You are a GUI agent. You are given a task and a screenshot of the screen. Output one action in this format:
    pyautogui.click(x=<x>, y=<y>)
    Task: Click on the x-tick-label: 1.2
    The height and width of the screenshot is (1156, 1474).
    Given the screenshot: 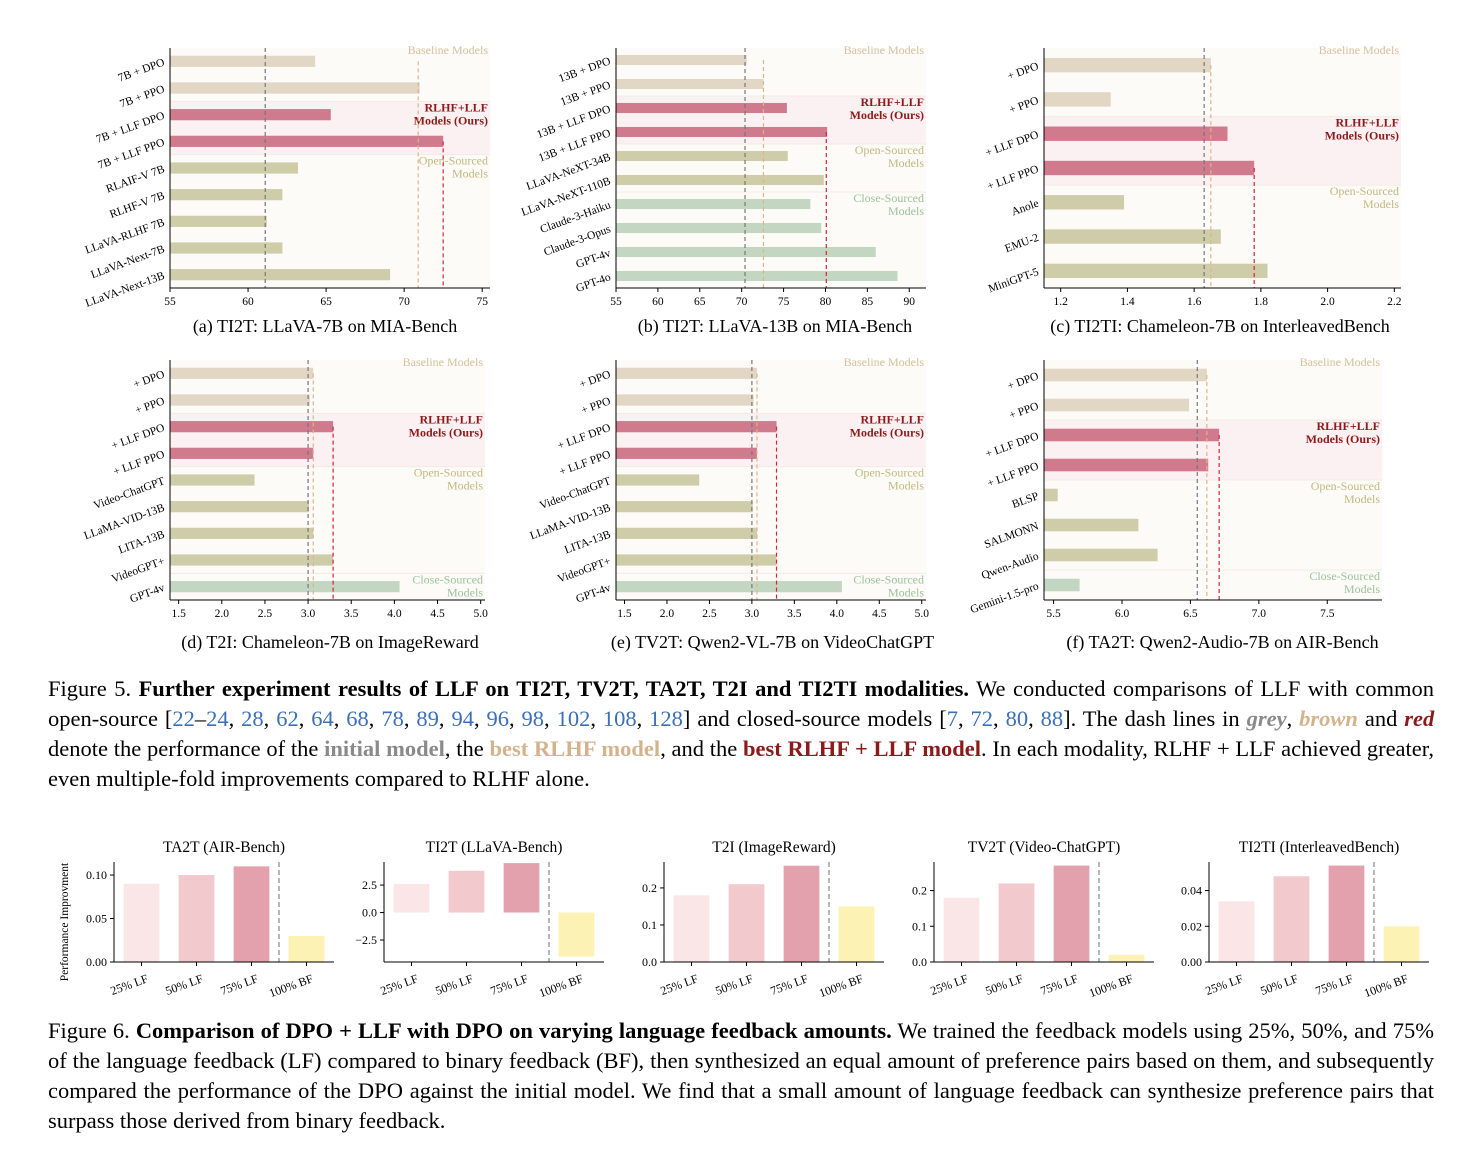 What is the action you would take?
    pyautogui.click(x=1060, y=302)
    